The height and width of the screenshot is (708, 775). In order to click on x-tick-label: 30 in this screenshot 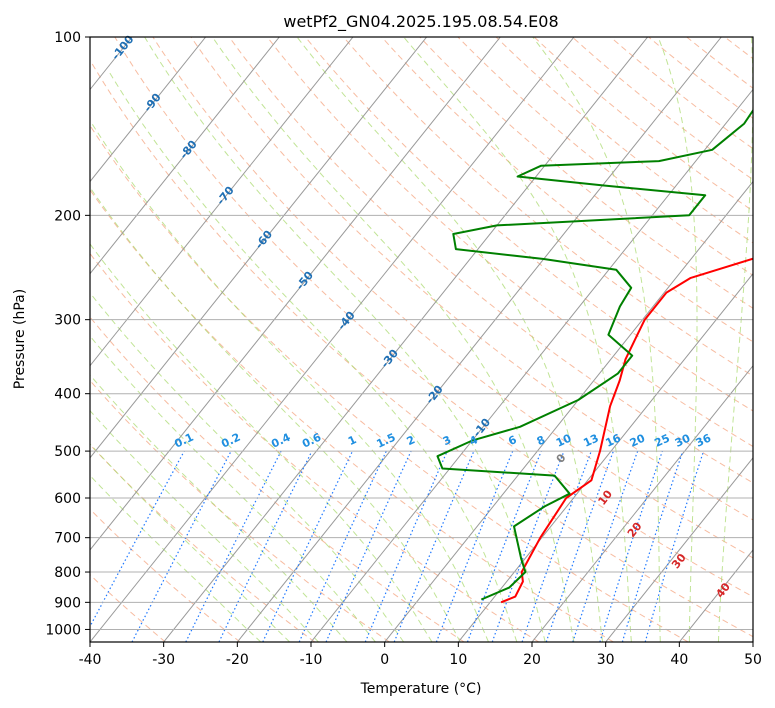, I will do `click(606, 660)`.